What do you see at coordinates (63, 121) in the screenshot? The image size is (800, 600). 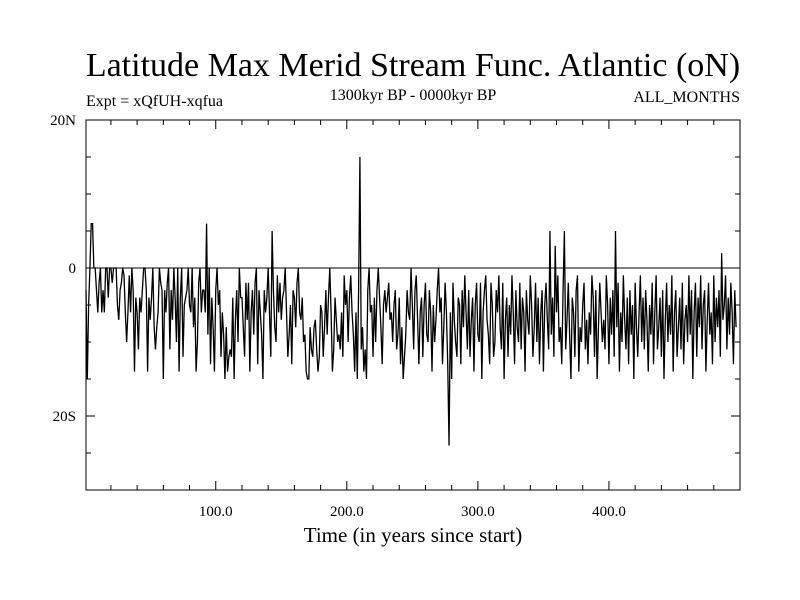 I see `y-tick-label: 20N` at bounding box center [63, 121].